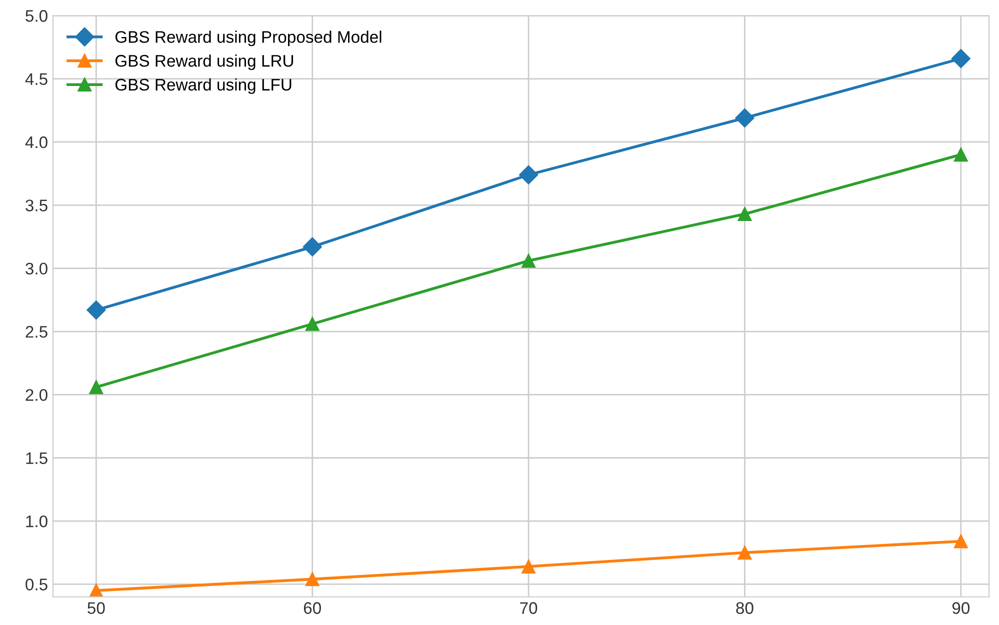  Describe the element at coordinates (203, 86) in the screenshot. I see `legend-label: GBS Reward using LFU` at that location.